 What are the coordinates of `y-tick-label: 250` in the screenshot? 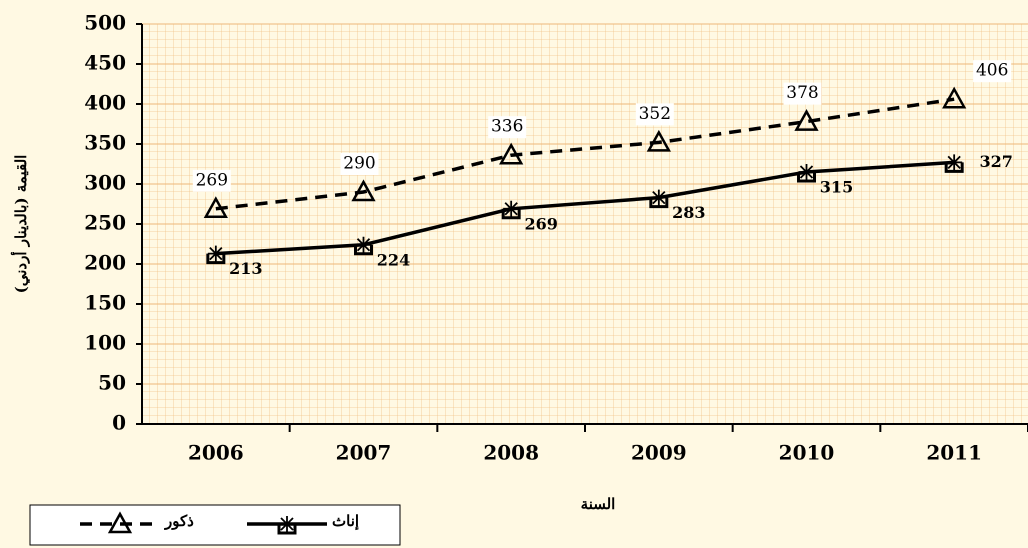 It's located at (105, 223).